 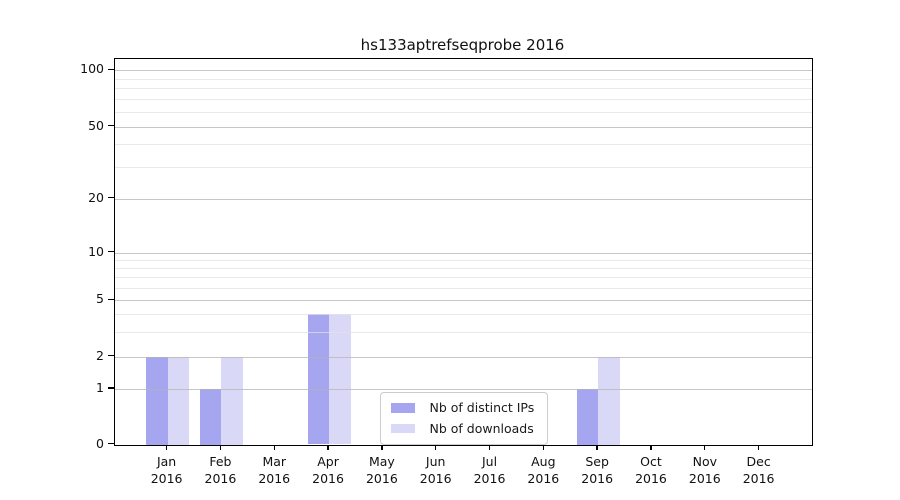 What do you see at coordinates (100, 443) in the screenshot?
I see `y-tick-label: 0` at bounding box center [100, 443].